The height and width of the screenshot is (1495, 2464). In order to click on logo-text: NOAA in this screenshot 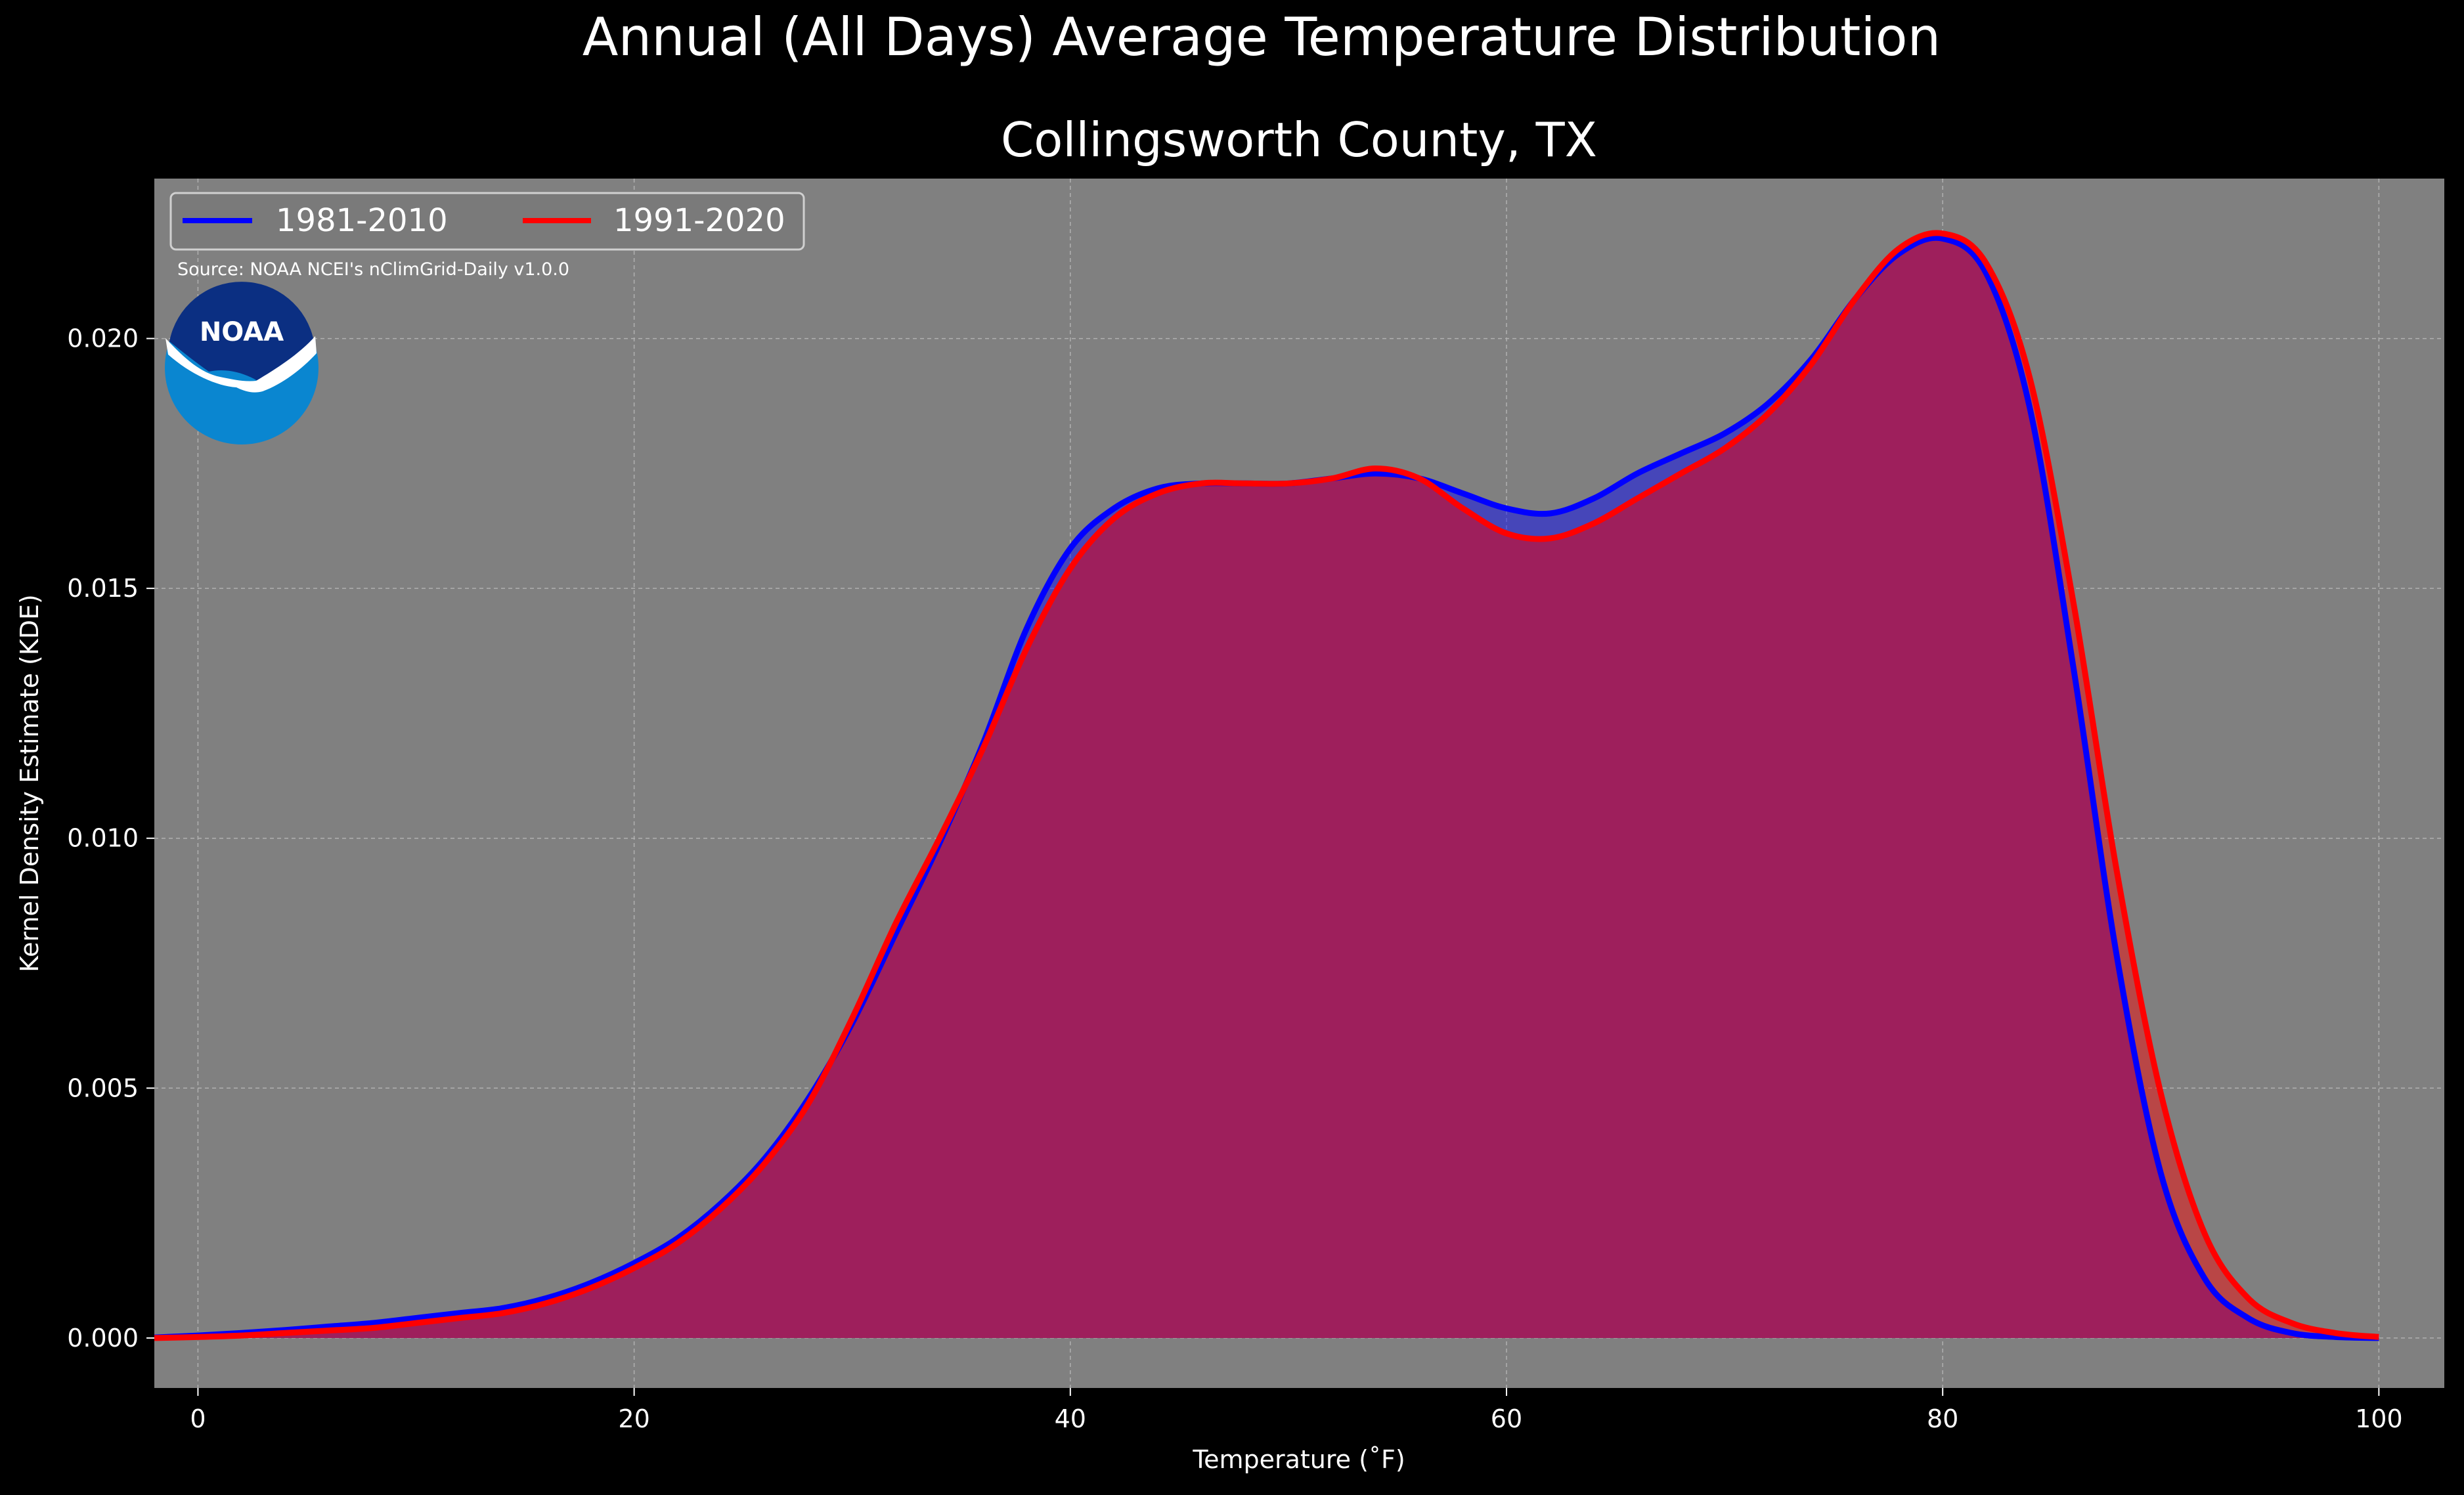, I will do `click(242, 332)`.